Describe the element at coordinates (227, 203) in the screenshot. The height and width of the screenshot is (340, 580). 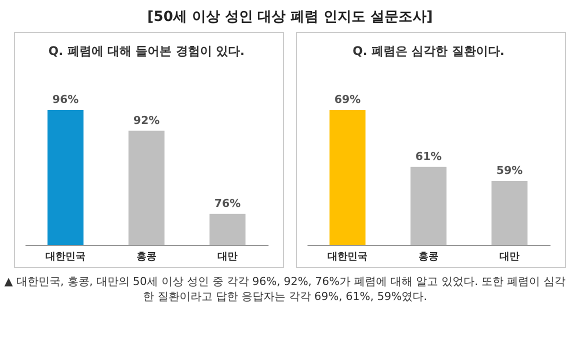
I see `data-label: 76%` at that location.